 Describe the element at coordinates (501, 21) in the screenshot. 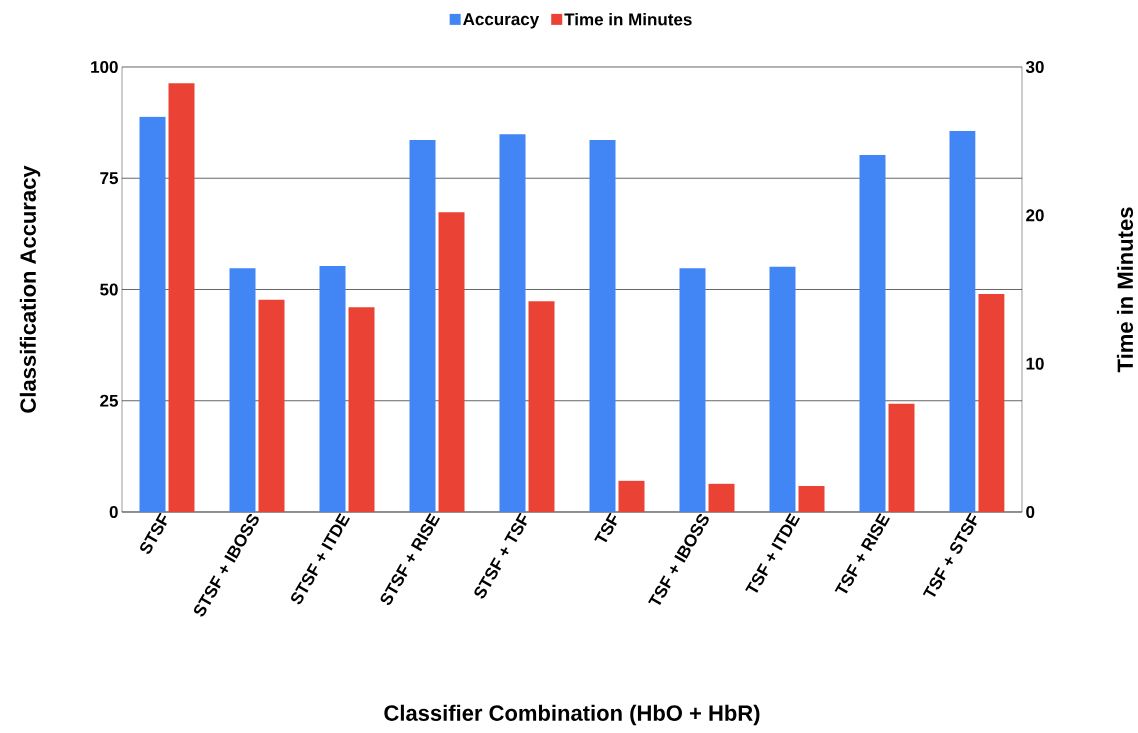

I see `legend-label: Accuracy` at that location.